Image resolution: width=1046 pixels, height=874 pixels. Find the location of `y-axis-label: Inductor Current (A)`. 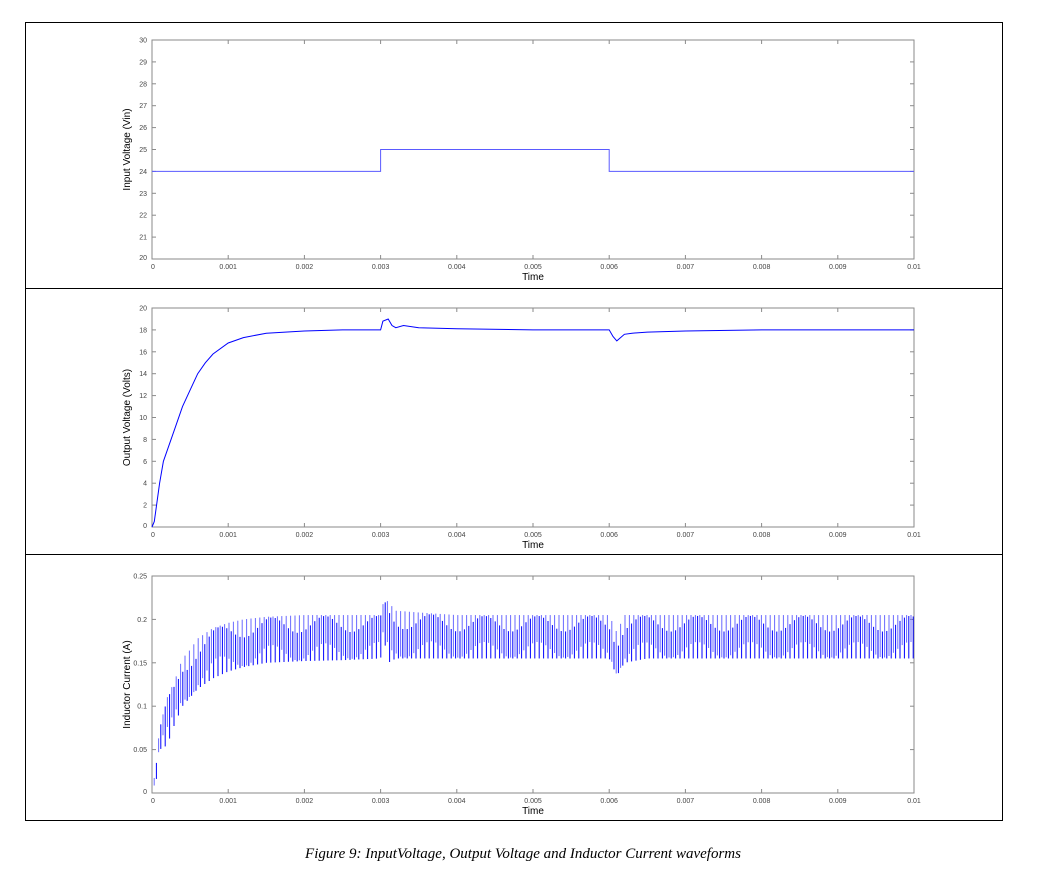

y-axis-label: Inductor Current (A) is located at coordinates (127, 684).